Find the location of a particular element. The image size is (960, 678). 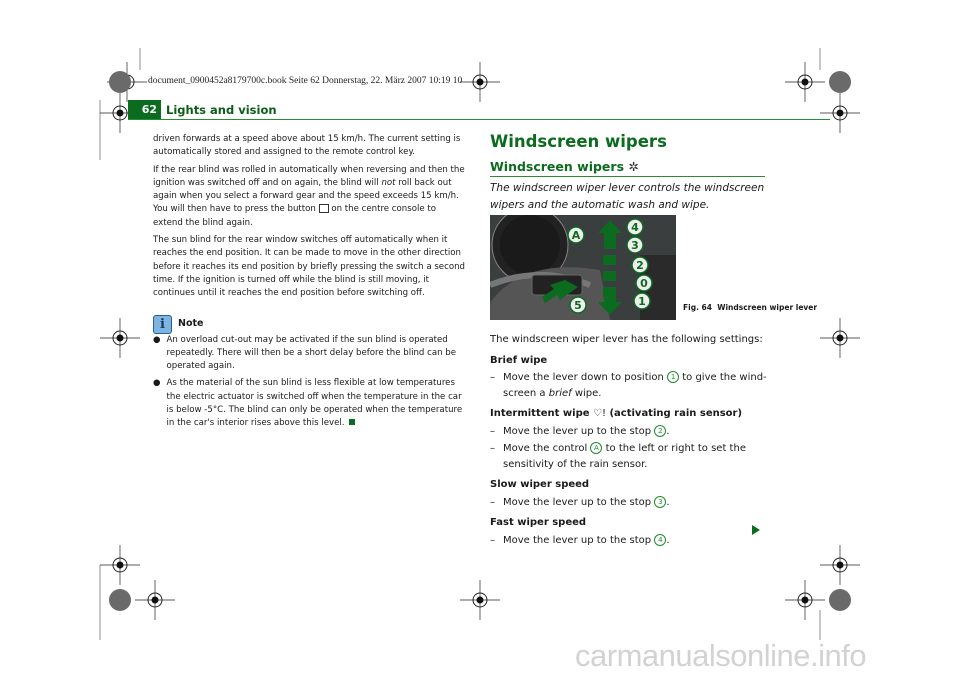

page-number: 62 is located at coordinates (144, 110).